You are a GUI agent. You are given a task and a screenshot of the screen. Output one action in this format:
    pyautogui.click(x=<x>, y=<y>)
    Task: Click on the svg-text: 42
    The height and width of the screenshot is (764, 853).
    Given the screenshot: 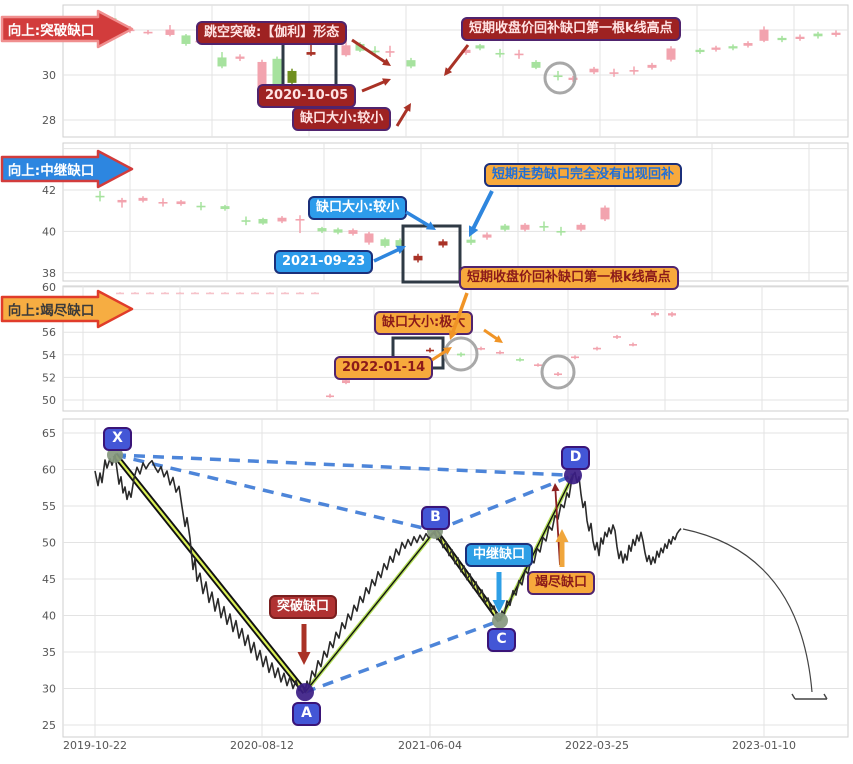 What is the action you would take?
    pyautogui.click(x=49, y=190)
    